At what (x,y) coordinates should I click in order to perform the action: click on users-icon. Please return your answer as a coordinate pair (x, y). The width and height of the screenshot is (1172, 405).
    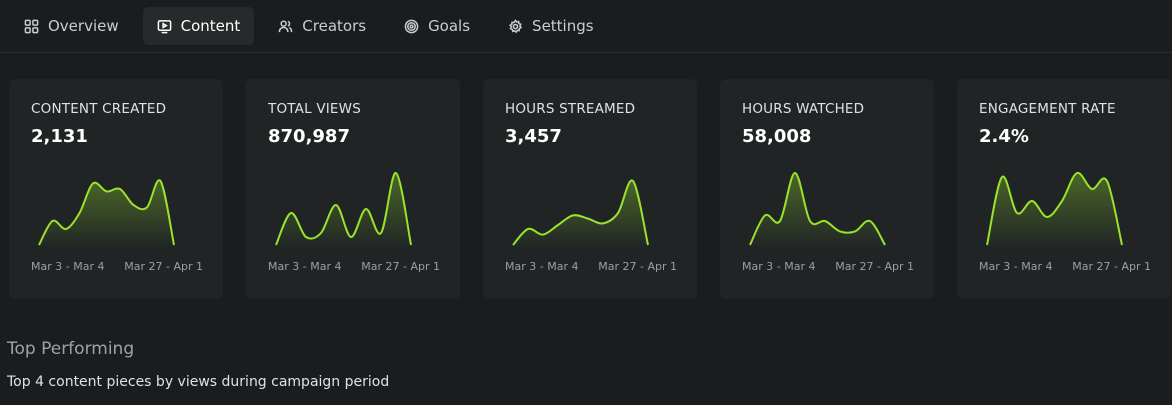
    Looking at the image, I should click on (285, 26).